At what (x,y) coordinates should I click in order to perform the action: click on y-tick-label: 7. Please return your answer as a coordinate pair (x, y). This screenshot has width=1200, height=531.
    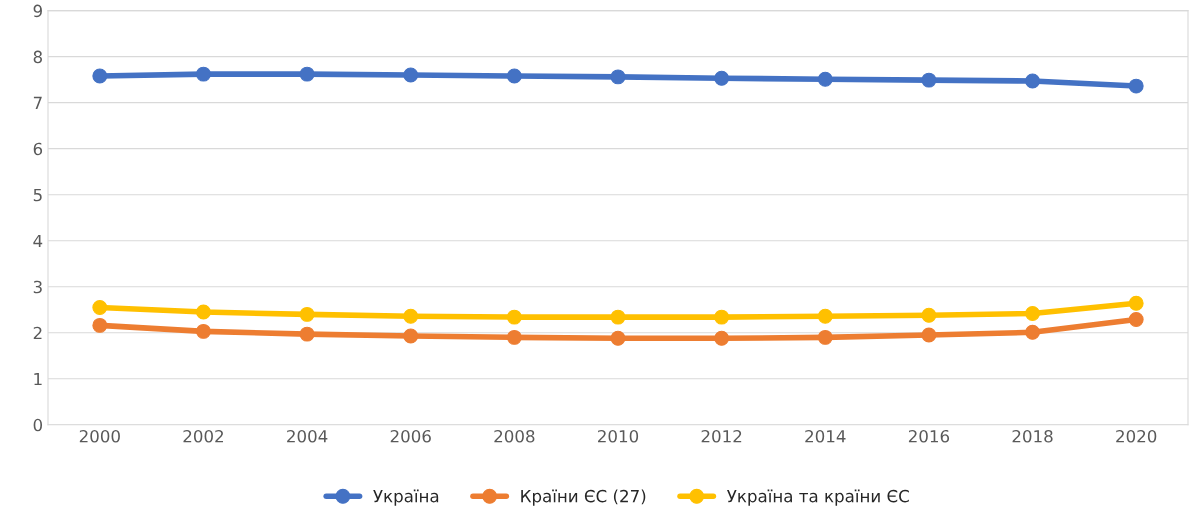
    Looking at the image, I should click on (37, 102).